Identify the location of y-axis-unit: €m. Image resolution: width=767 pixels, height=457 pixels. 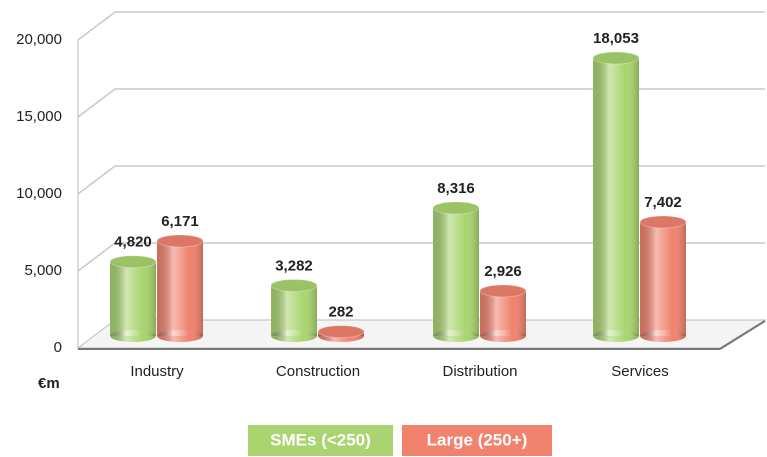
(49, 383).